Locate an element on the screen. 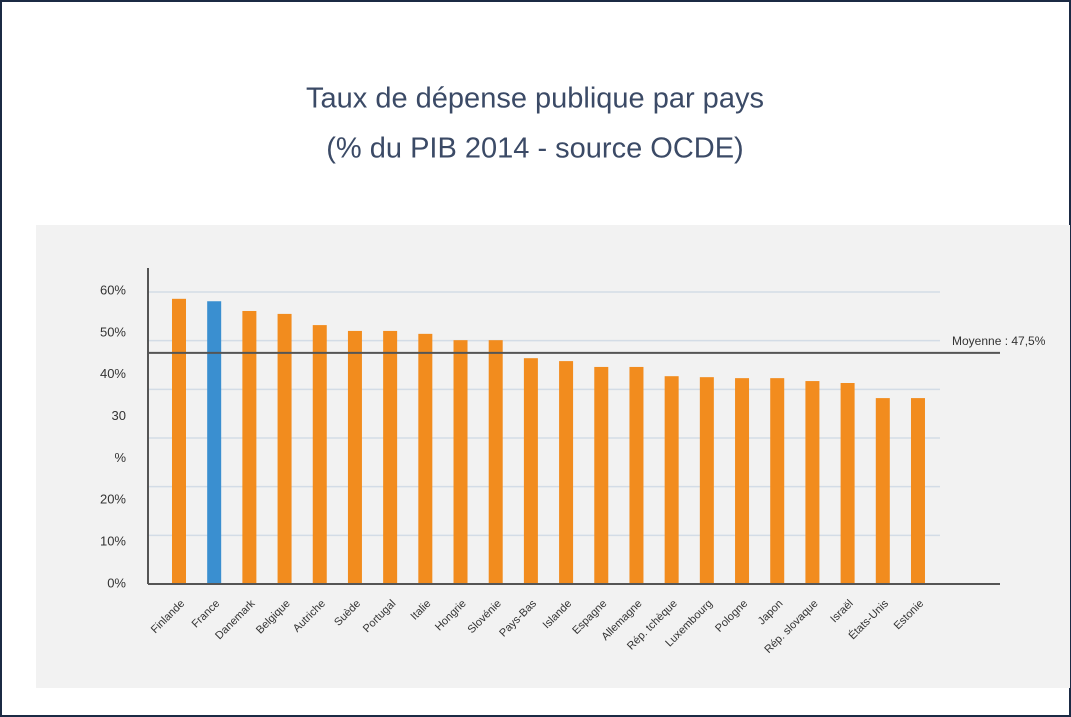 The image size is (1071, 717). mean-label: Moyenne : 47,5% is located at coordinates (999, 341).